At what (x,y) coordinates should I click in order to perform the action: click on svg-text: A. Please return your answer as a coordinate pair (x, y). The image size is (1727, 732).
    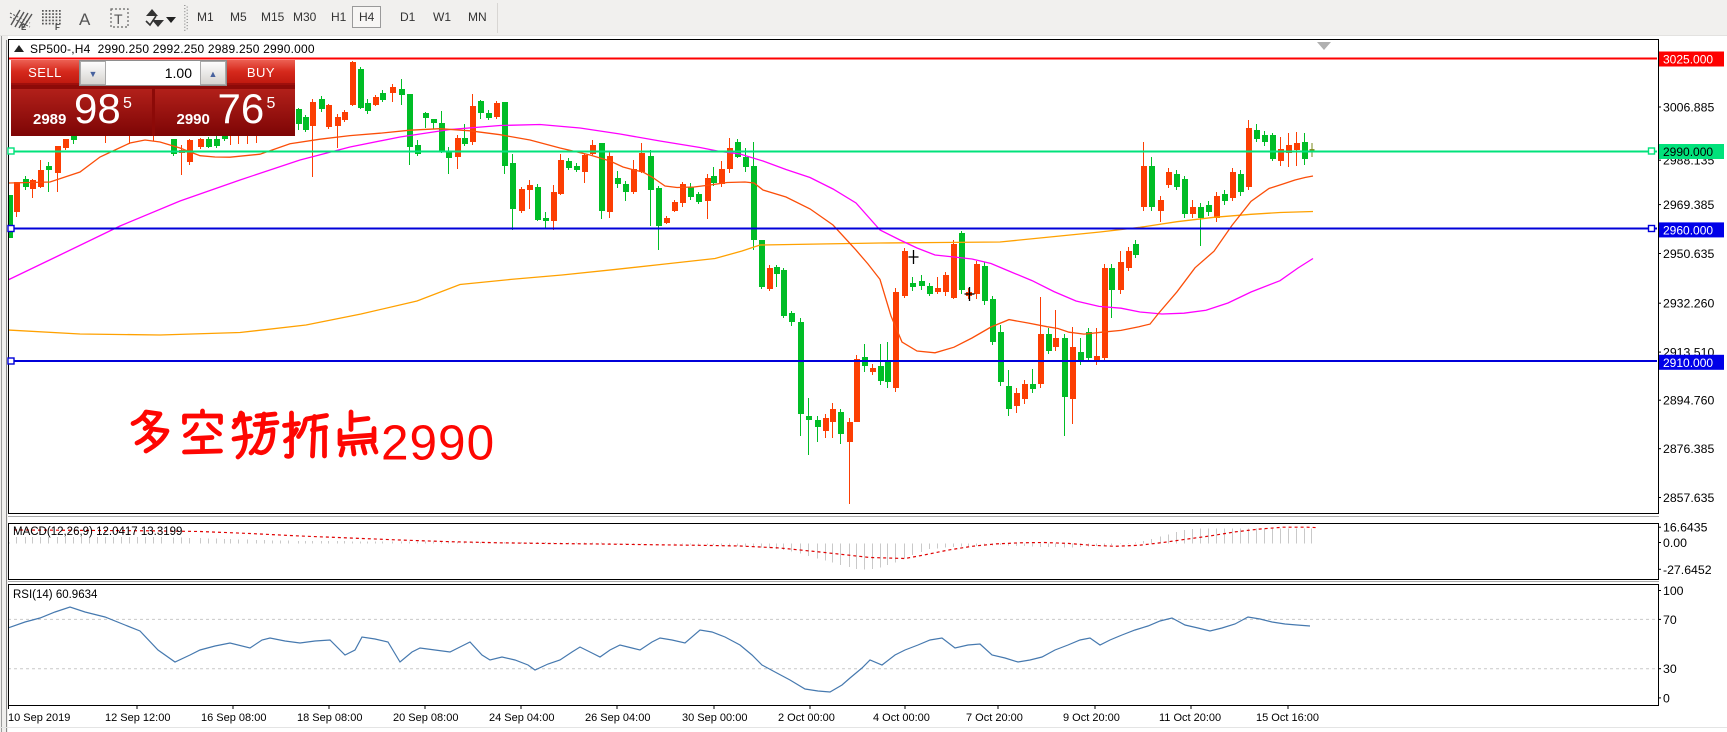
    Looking at the image, I should click on (85, 19).